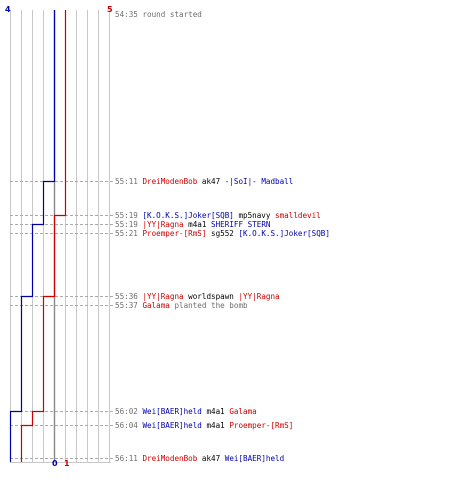  What do you see at coordinates (43, 236) in the screenshot?
I see `red-team-line` at bounding box center [43, 236].